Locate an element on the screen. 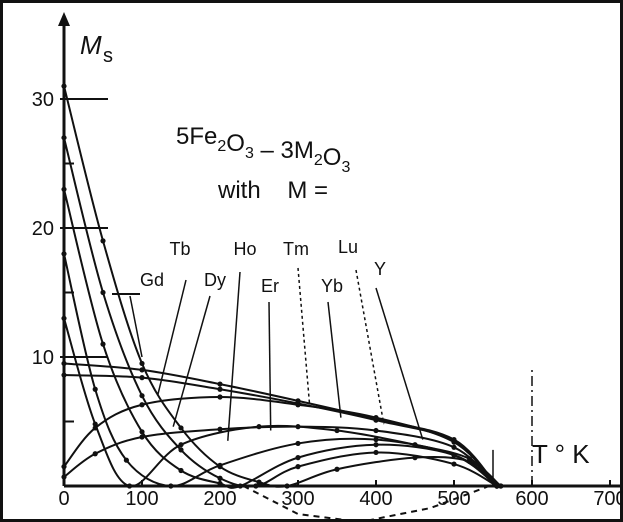  leader-line-ho is located at coordinates (234, 356).